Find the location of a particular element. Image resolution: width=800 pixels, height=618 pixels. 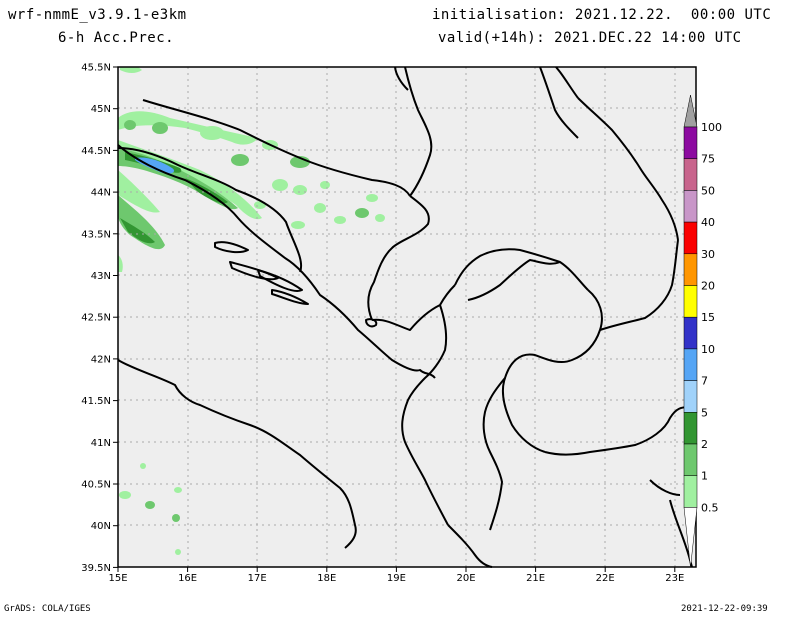

lon-label: 17E is located at coordinates (257, 578).